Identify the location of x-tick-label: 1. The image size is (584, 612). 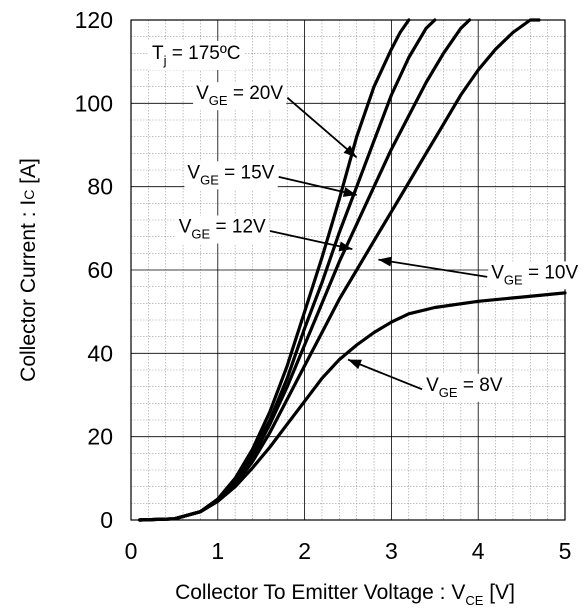
(217, 551).